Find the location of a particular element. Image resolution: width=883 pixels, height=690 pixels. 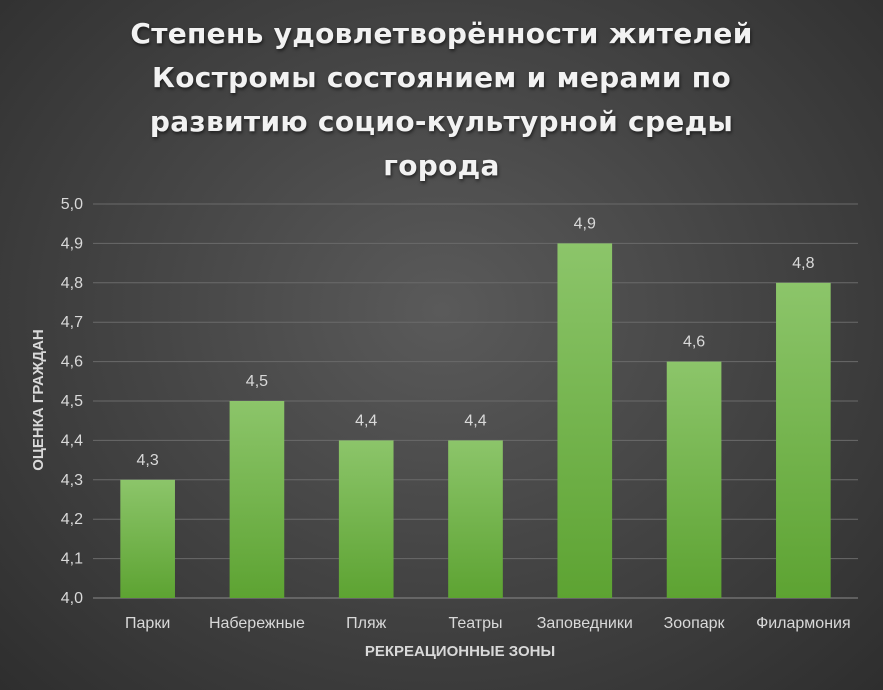

category-label: Филармония is located at coordinates (803, 623).